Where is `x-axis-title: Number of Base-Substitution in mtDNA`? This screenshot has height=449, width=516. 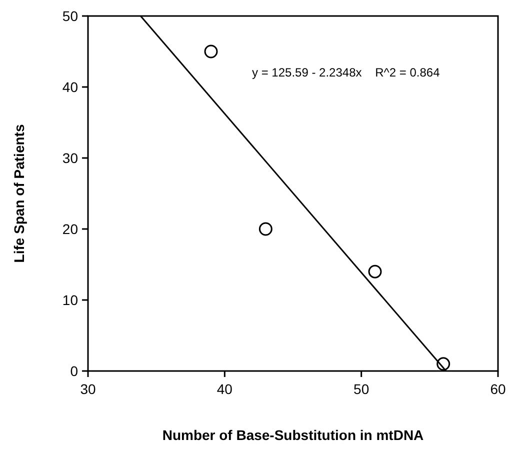 x-axis-title: Number of Base-Substitution in mtDNA is located at coordinates (293, 435).